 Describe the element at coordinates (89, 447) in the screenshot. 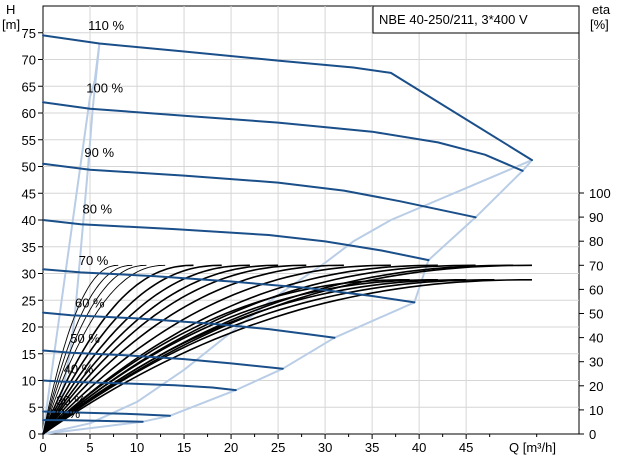

I see `x-tick-label: 5` at that location.